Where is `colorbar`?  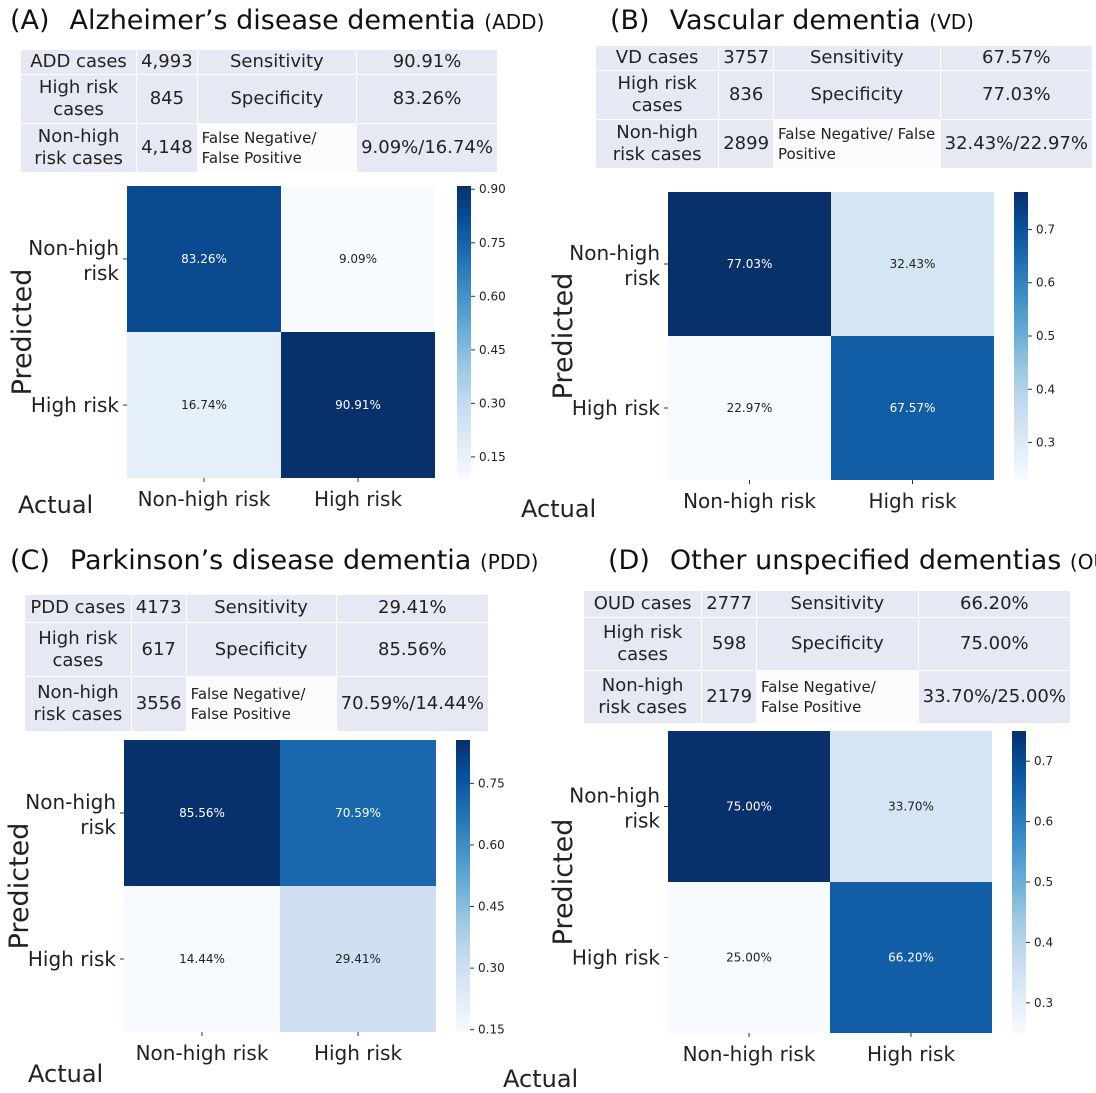 colorbar is located at coordinates (463, 886).